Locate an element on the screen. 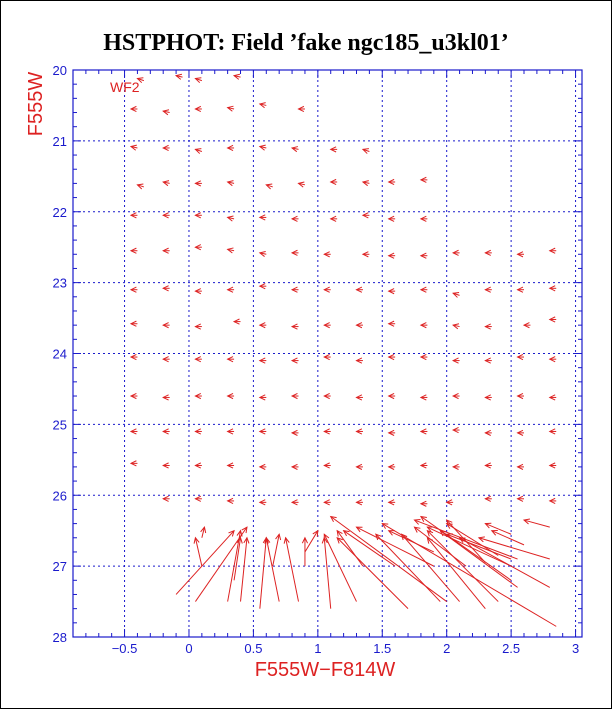 This screenshot has width=612, height=709. x-tick-label: 2 is located at coordinates (446, 648).